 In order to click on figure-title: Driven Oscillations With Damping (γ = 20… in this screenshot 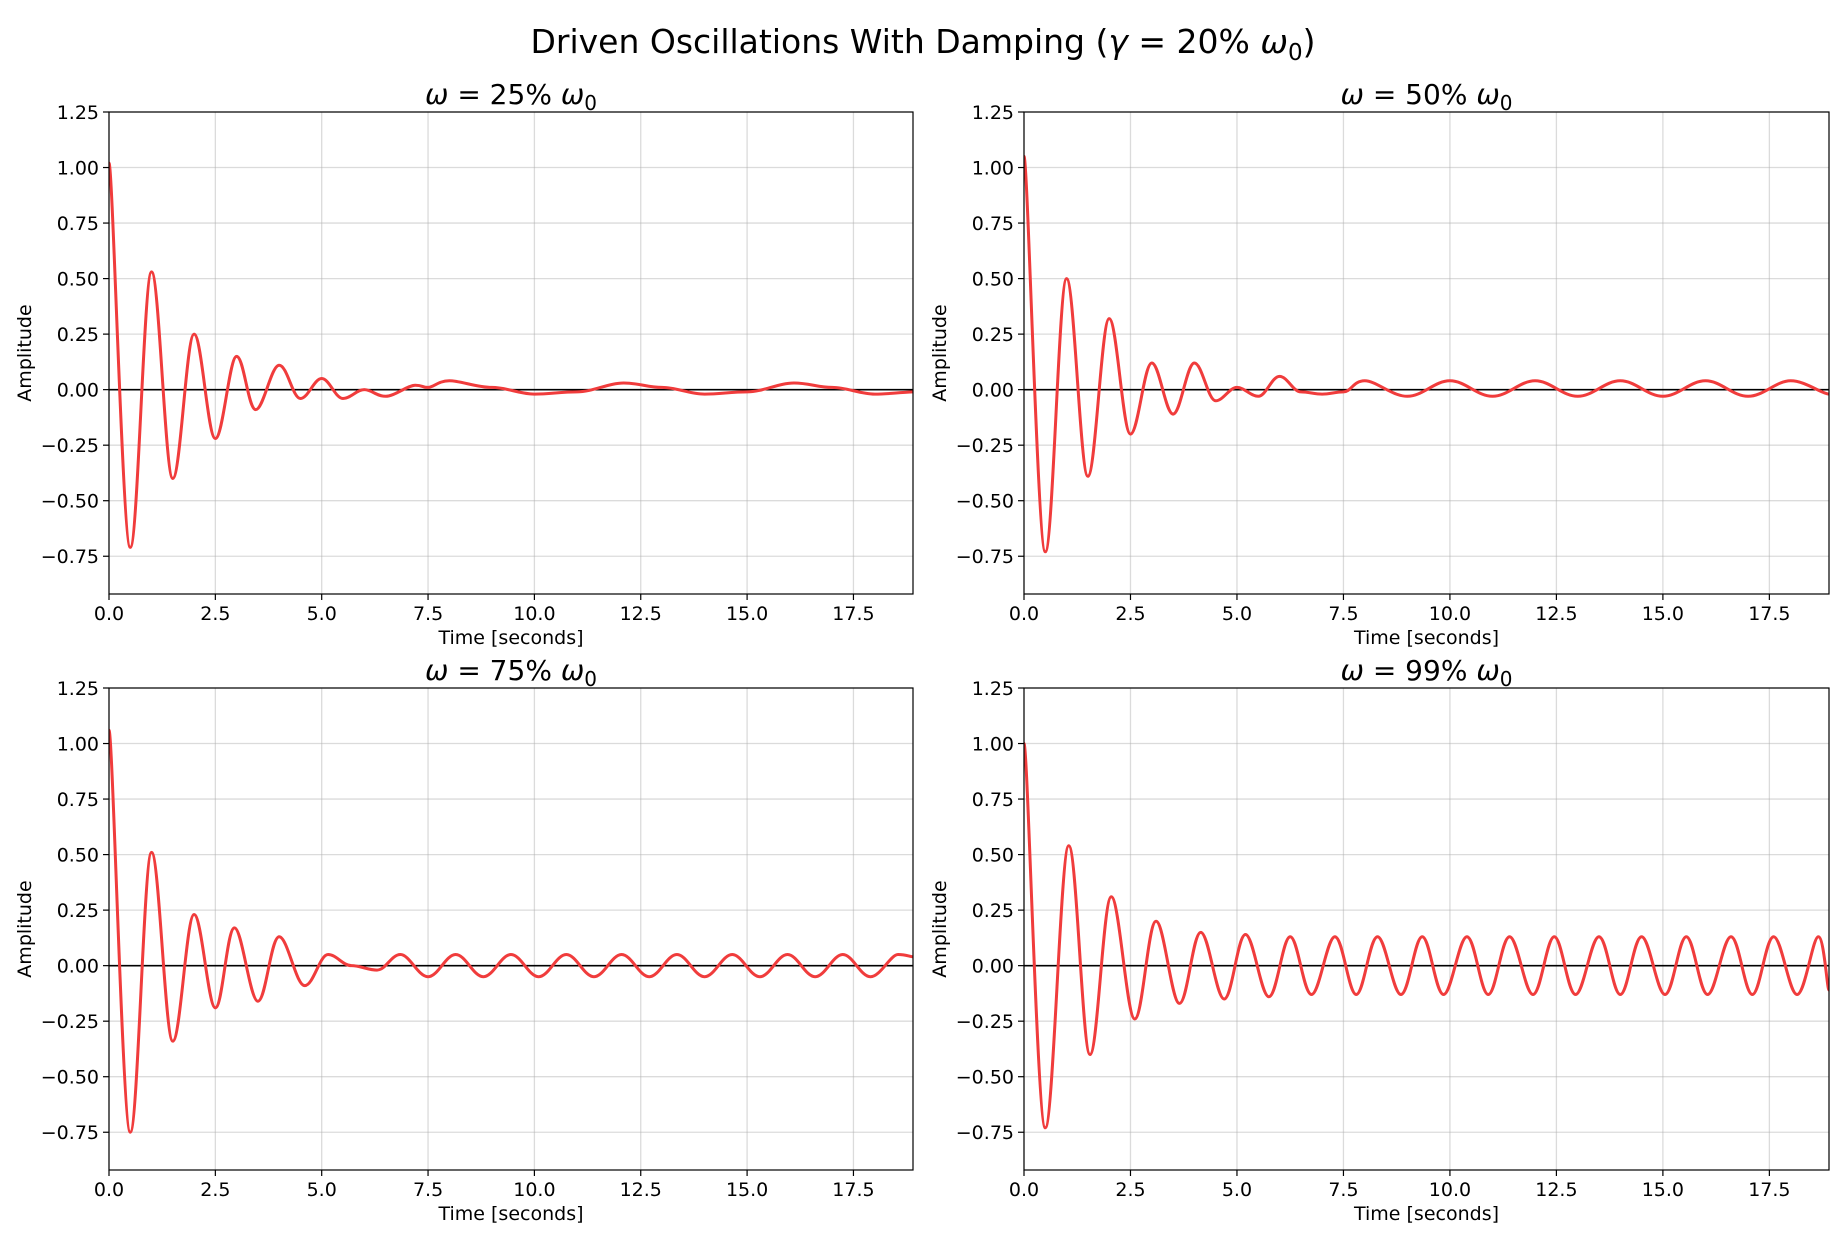, I will do `click(922, 44)`.